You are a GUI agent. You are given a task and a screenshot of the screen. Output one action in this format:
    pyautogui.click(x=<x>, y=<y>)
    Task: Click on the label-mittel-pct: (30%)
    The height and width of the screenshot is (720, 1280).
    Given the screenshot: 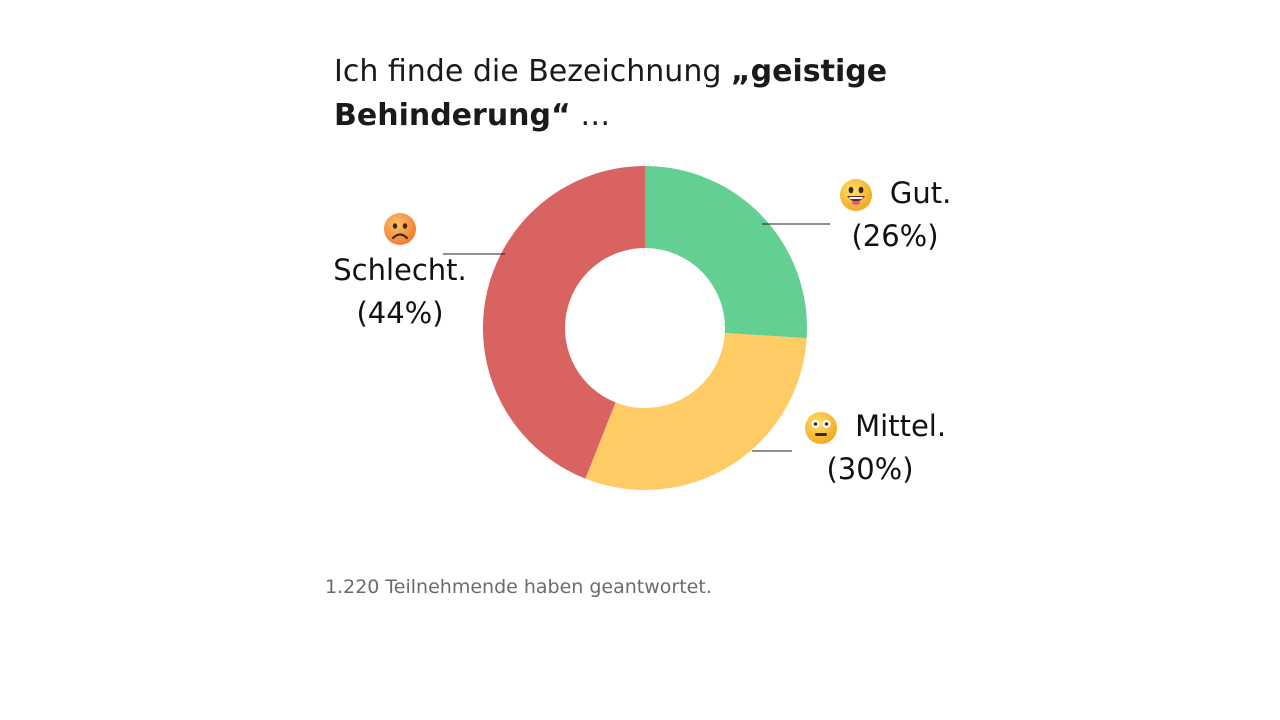 What is the action you would take?
    pyautogui.click(x=870, y=469)
    